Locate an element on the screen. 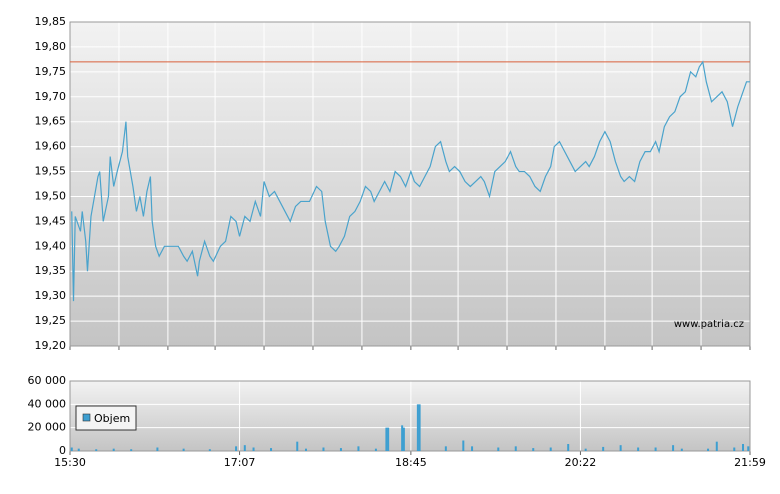 The width and height of the screenshot is (780, 494). y-tick-label: 60 000 is located at coordinates (47, 380).